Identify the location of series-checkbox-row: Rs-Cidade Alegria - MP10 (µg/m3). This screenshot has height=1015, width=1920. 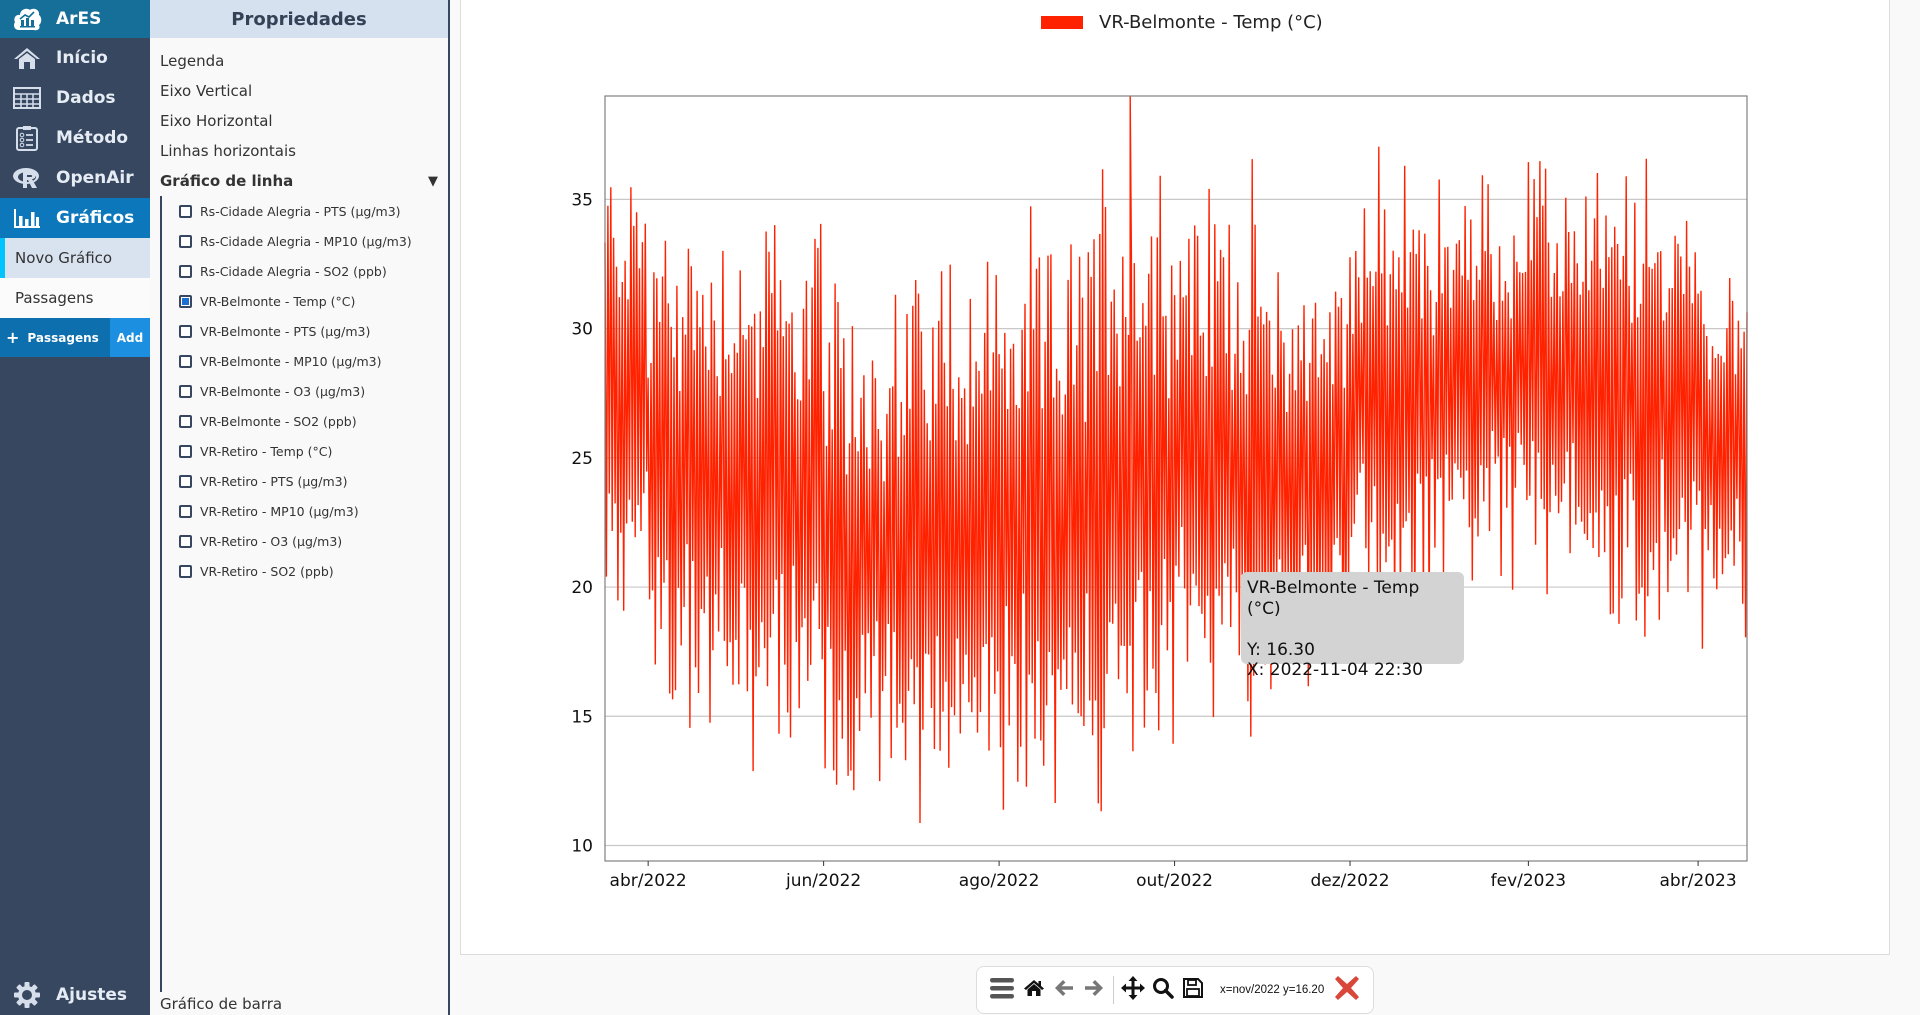
(305, 241).